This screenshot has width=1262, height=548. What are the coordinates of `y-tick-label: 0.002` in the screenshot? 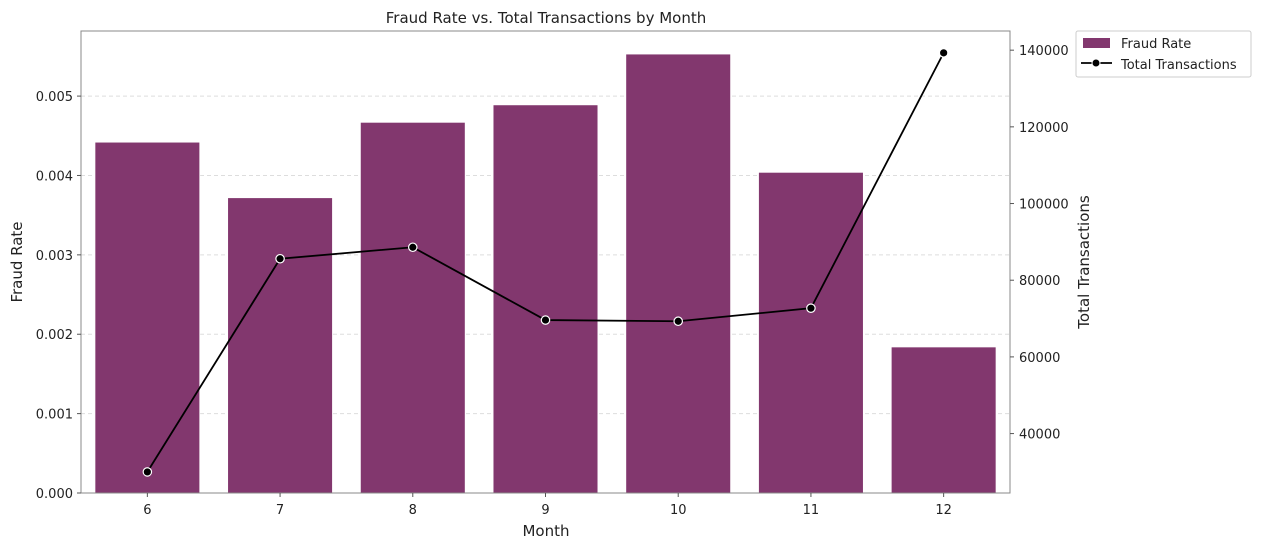 It's located at (54, 335).